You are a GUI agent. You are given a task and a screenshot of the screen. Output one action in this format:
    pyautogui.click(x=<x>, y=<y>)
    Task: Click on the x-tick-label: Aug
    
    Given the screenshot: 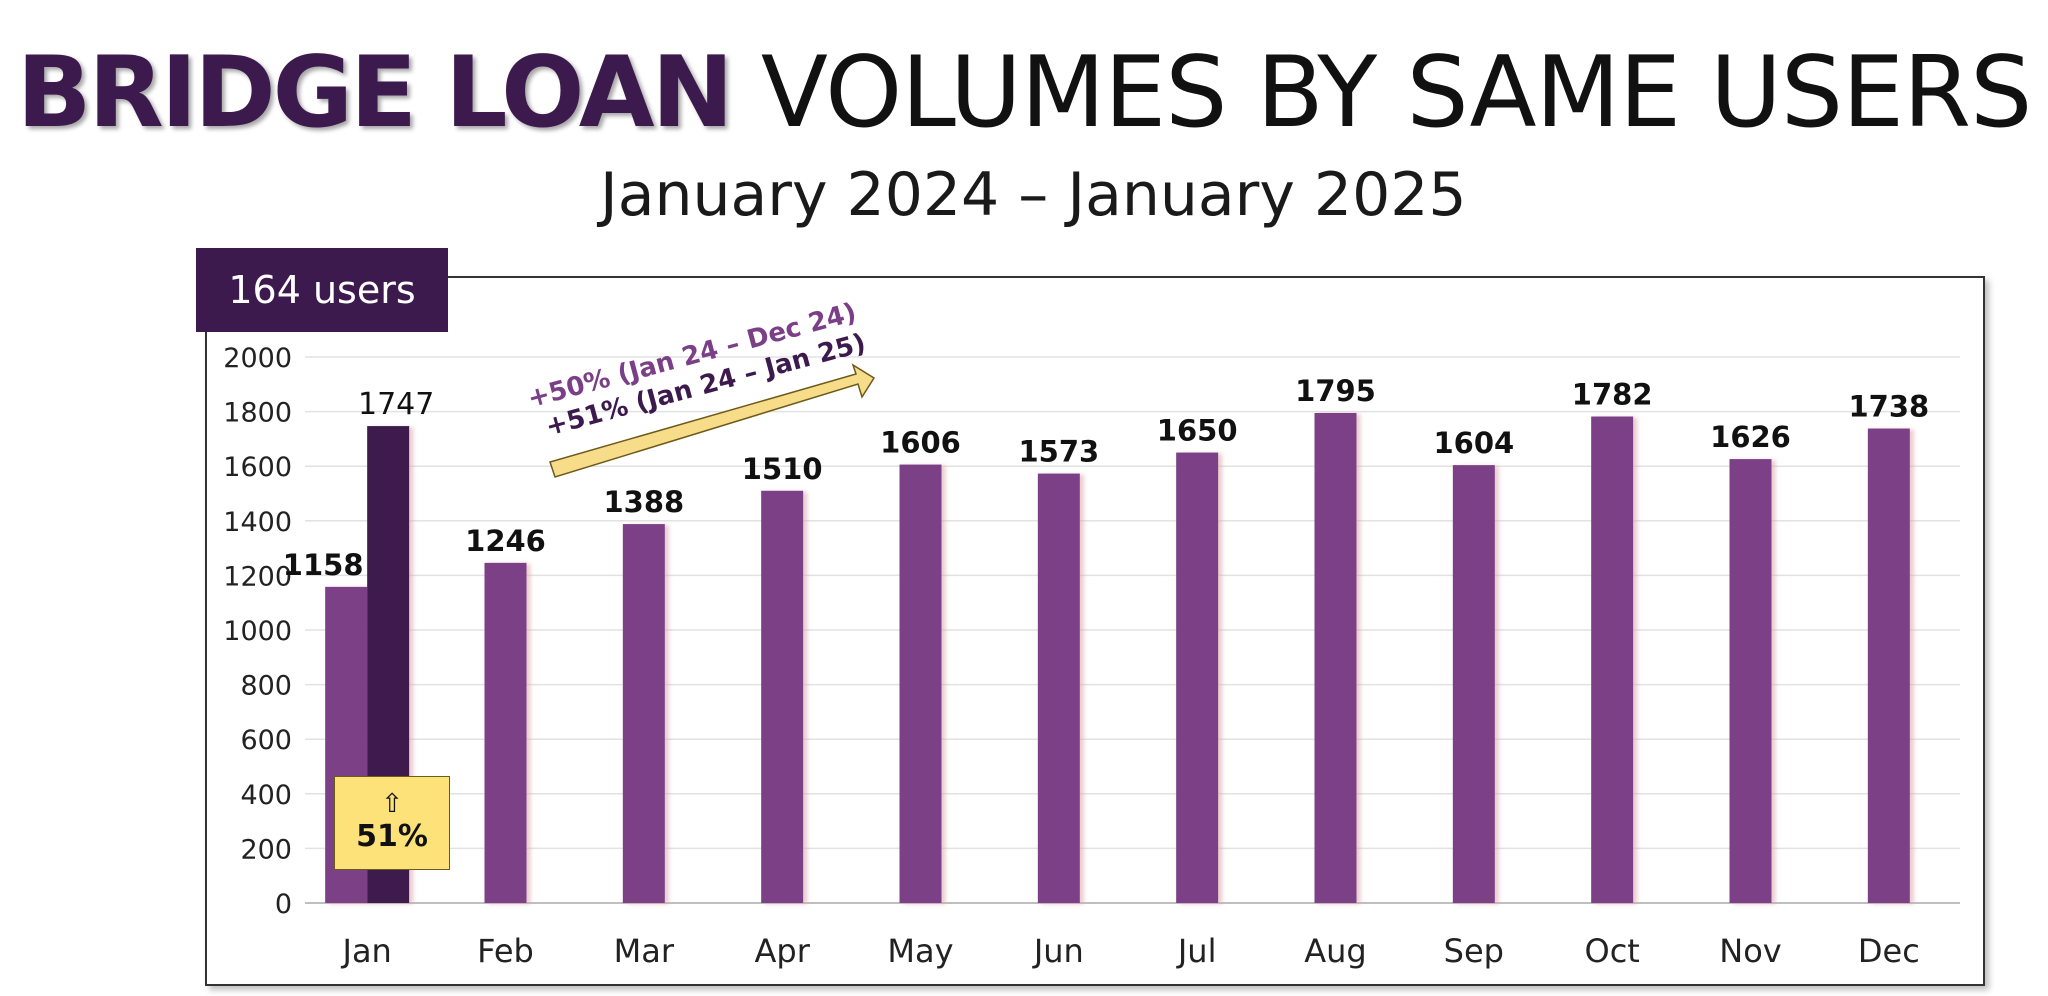 What is the action you would take?
    pyautogui.click(x=1335, y=951)
    